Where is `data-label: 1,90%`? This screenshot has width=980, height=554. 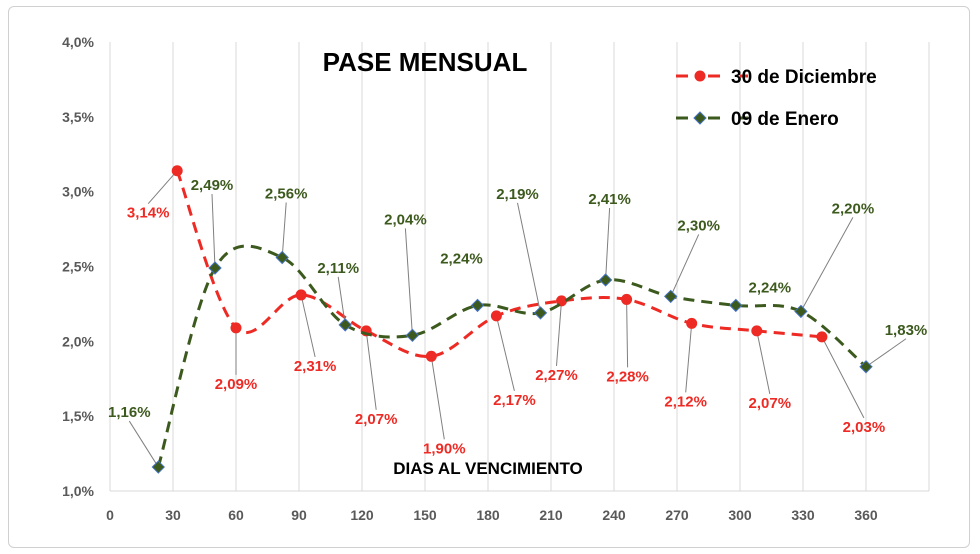
data-label: 1,90% is located at coordinates (444, 448).